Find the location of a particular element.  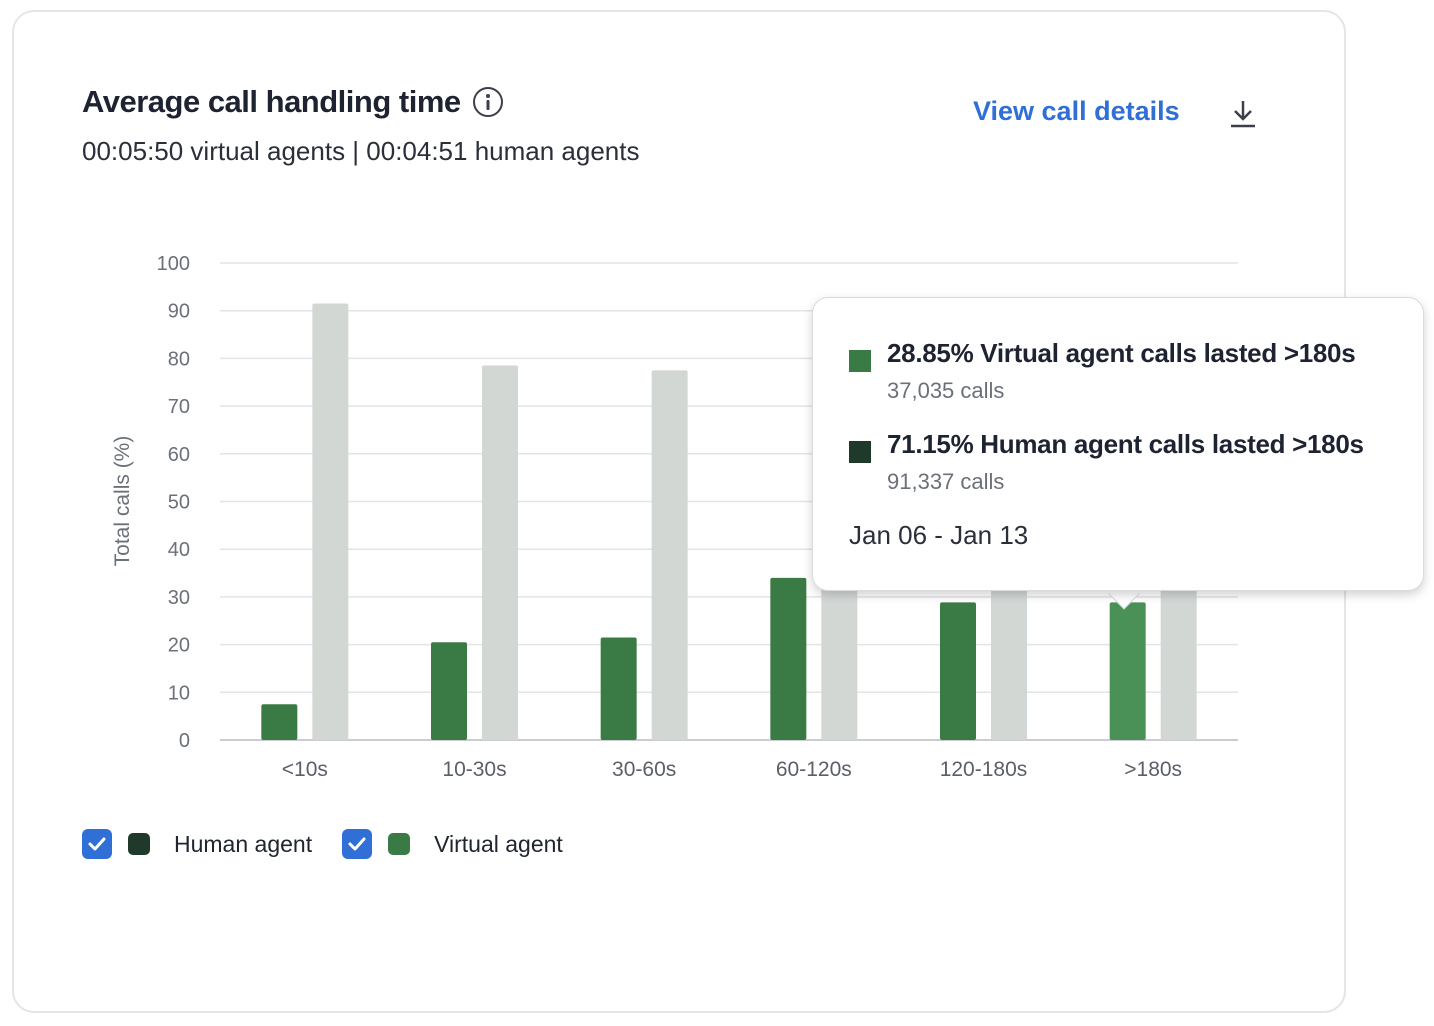

y-axis-title: Total calls (%) is located at coordinates (122, 501).